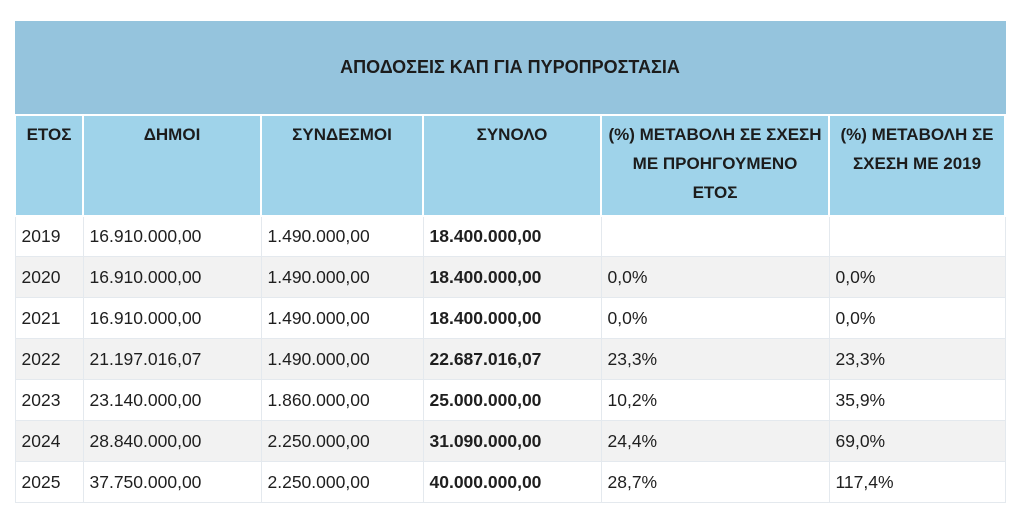 This screenshot has width=1033, height=522. What do you see at coordinates (172, 400) in the screenshot?
I see `cell-municipalities: 23.140.000,00` at bounding box center [172, 400].